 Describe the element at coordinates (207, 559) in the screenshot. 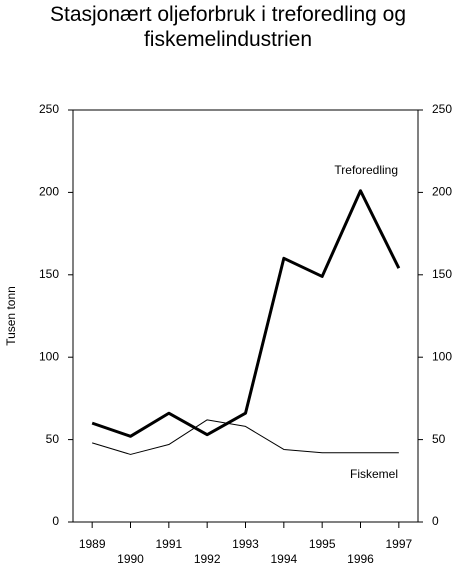

I see `x-tick-label: 1992` at that location.